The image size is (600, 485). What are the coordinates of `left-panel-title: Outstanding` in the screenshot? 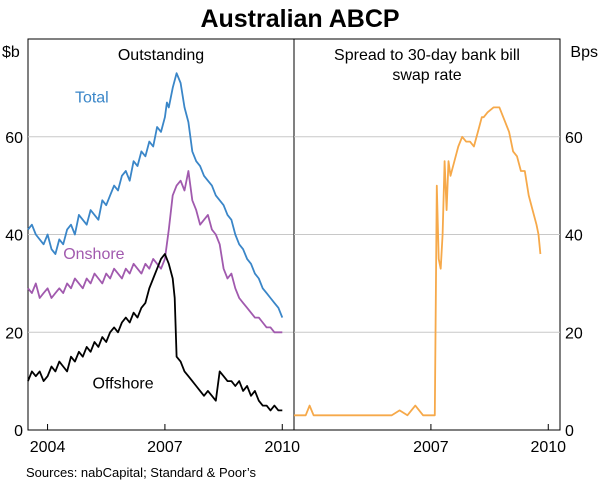 It's located at (161, 55).